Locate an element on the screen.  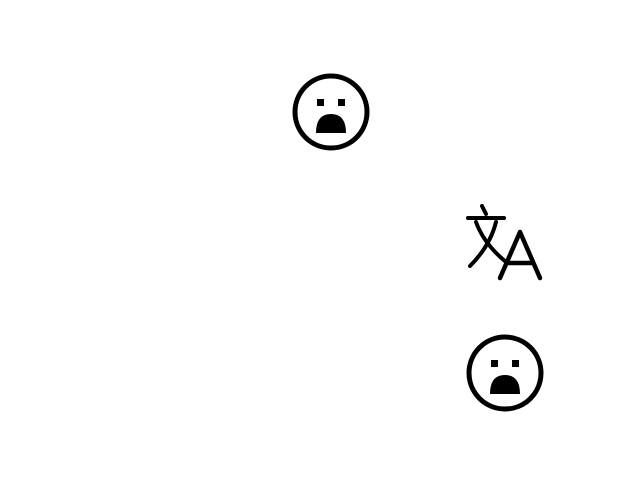
translate-icon is located at coordinates (505, 242).